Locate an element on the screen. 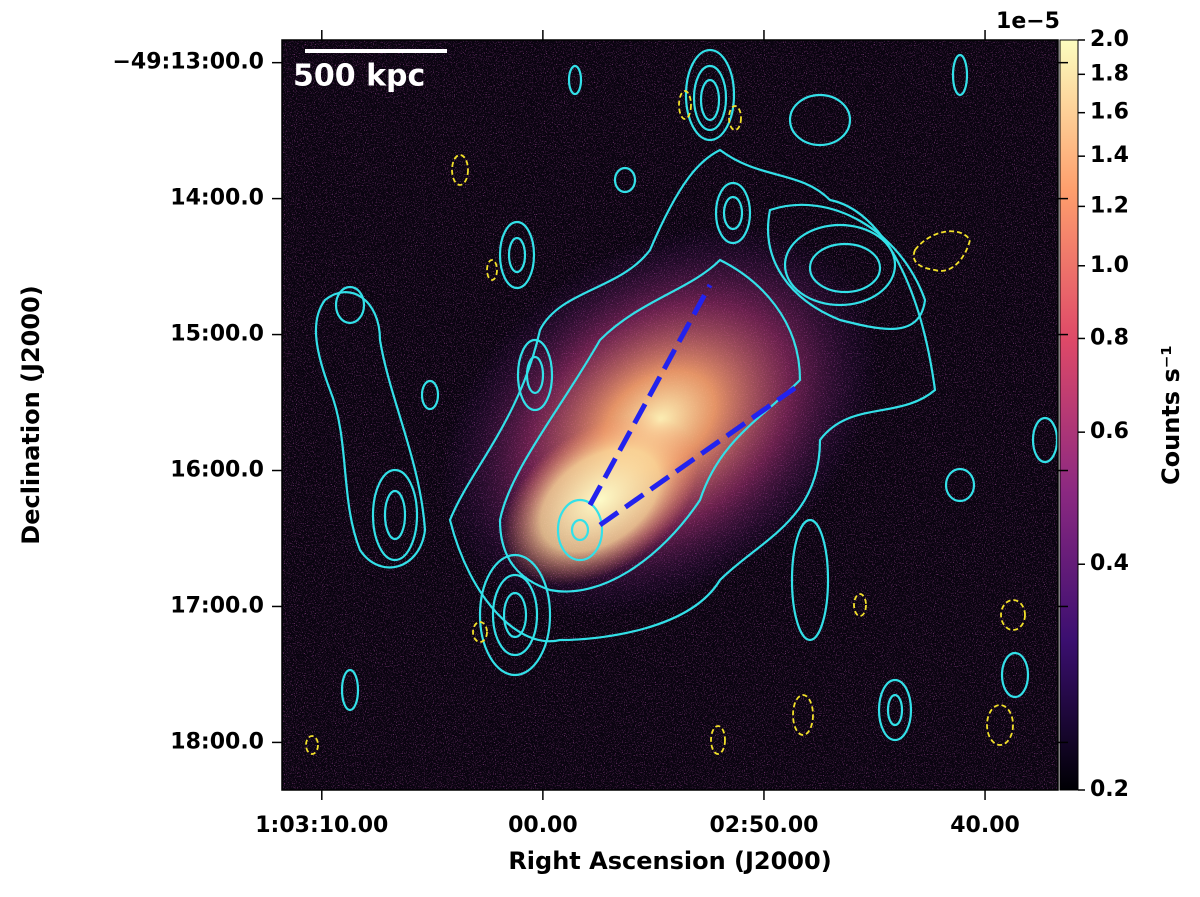 This screenshot has width=1200, height=897. colorbar-tick-label: 1.6 is located at coordinates (1109, 112).